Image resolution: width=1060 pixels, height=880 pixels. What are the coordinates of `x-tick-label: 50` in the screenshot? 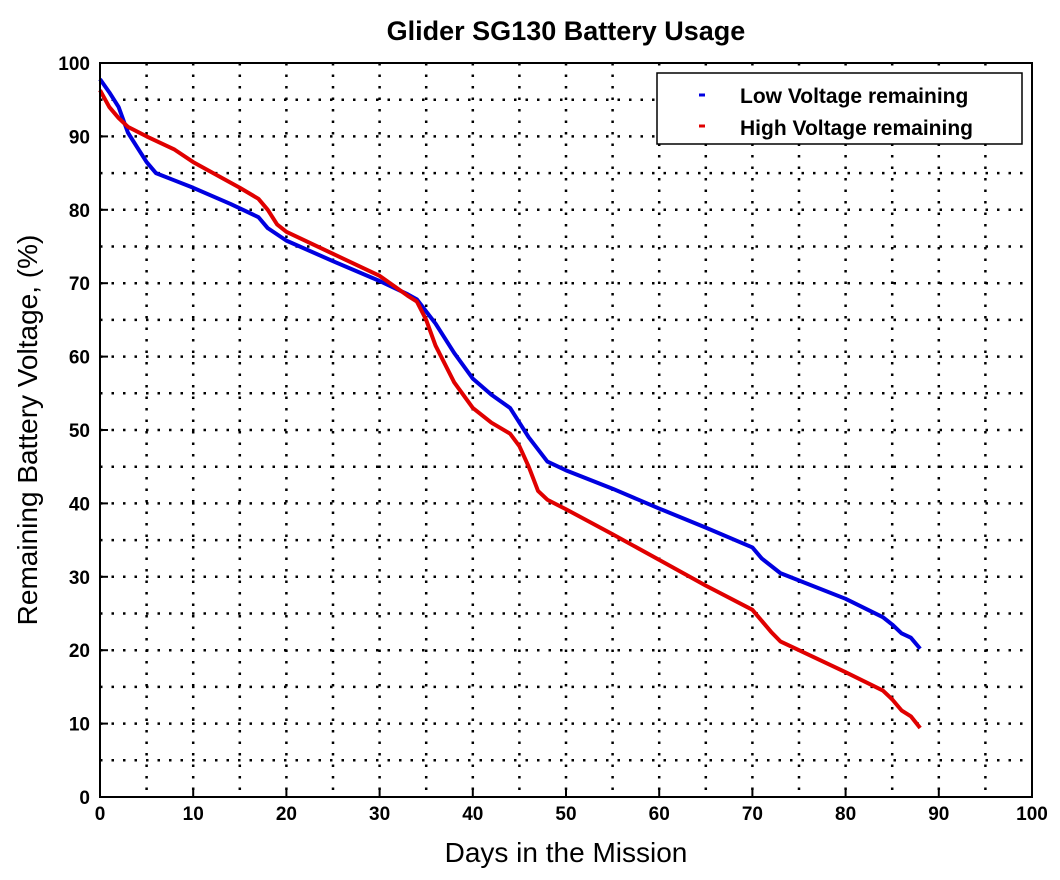 It's located at (565, 814).